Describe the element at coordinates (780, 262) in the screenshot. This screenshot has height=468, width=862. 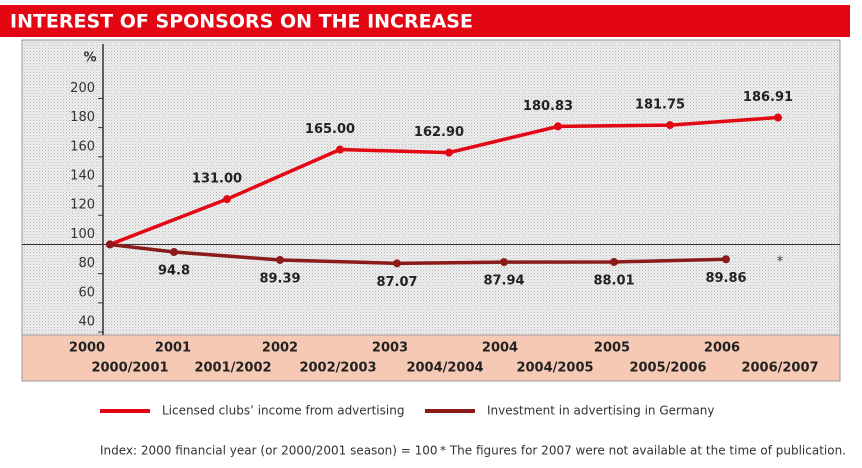
I see `asterisk: *` at that location.